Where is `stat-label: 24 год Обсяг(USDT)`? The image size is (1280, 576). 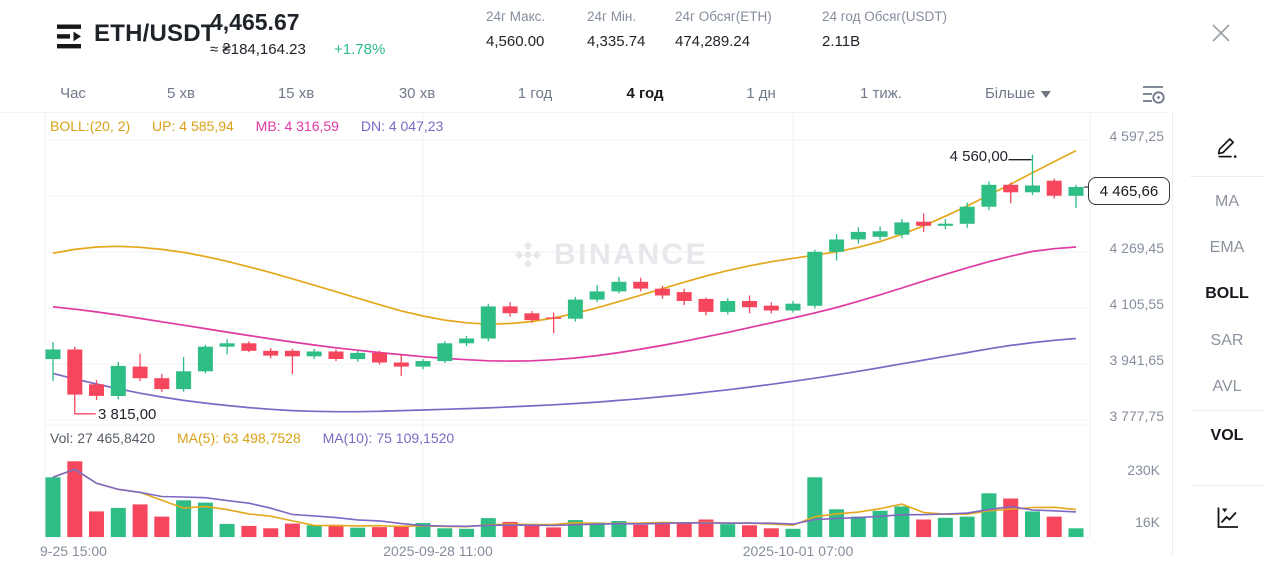 stat-label: 24 год Обсяг(USDT) is located at coordinates (885, 16).